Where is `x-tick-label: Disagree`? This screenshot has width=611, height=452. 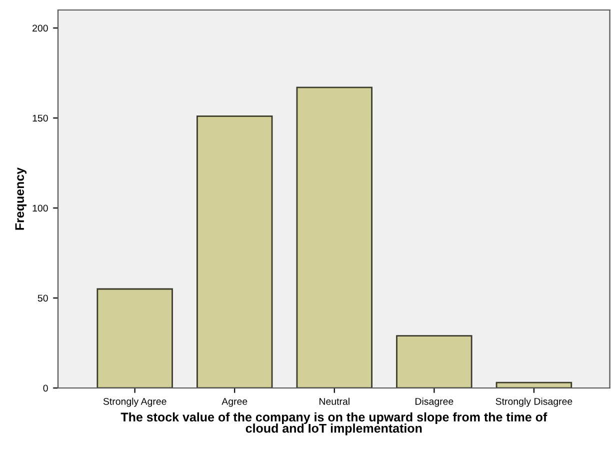
x-tick-label: Disagree is located at coordinates (435, 402).